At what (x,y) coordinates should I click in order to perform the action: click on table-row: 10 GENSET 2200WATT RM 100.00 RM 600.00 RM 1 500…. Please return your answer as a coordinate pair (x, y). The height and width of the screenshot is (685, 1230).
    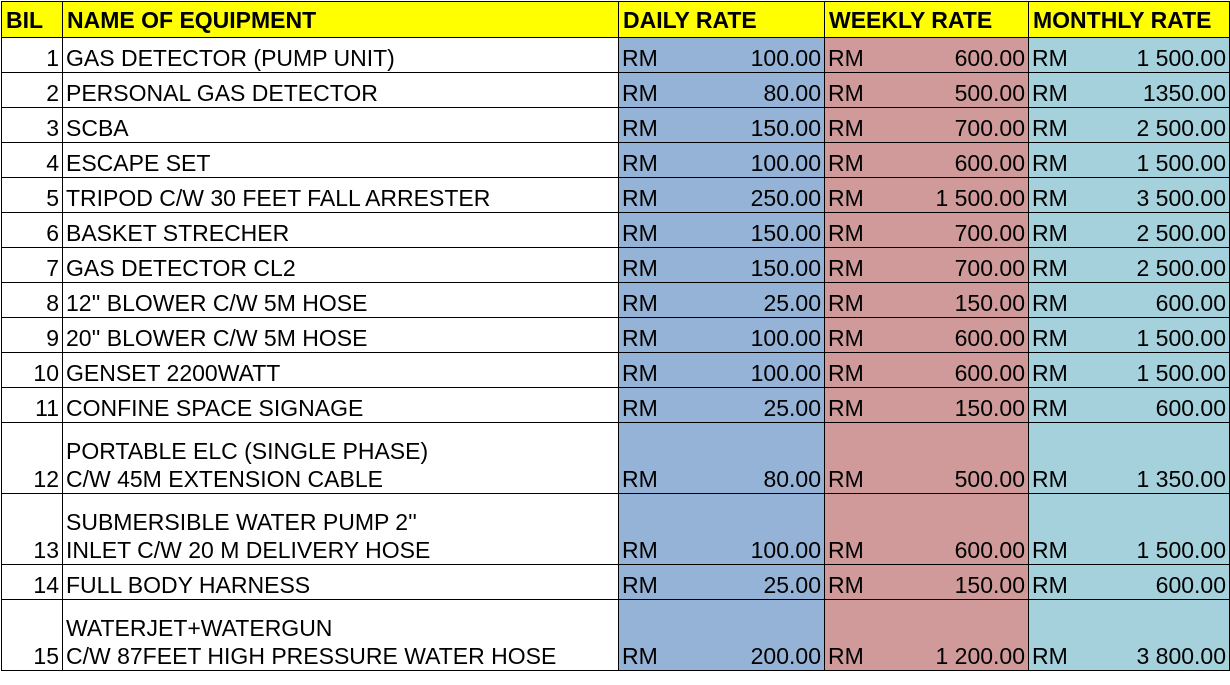
    Looking at the image, I should click on (615, 370).